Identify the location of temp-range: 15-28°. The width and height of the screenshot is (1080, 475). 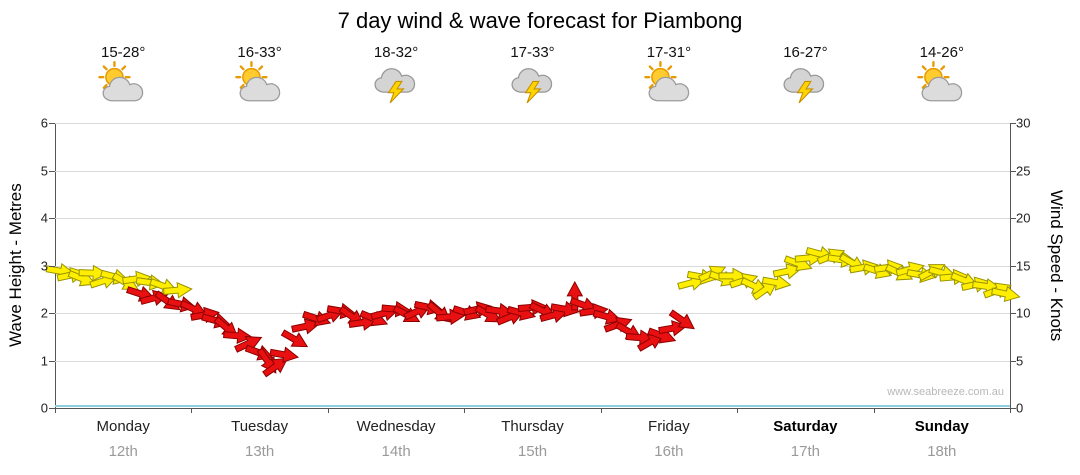
(123, 52).